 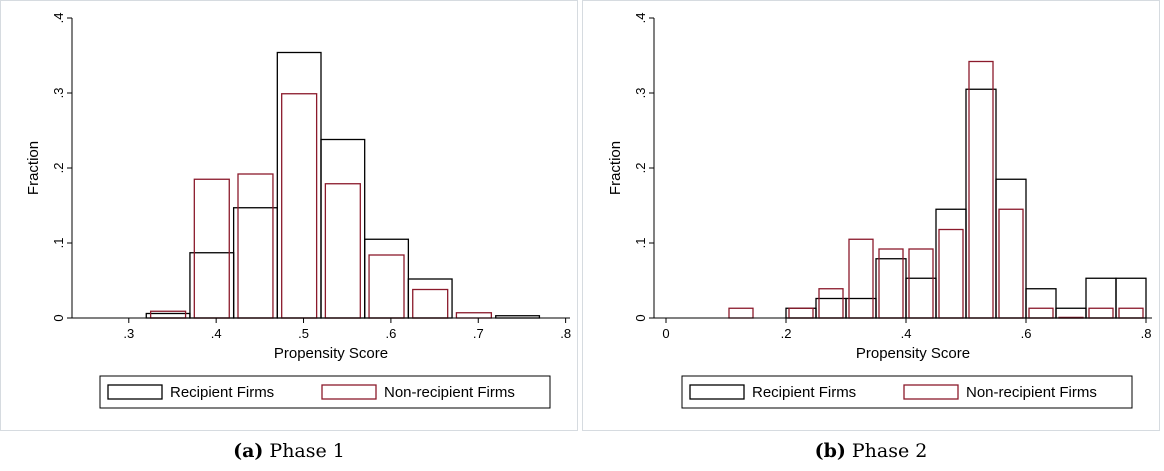 What do you see at coordinates (830, 451) in the screenshot?
I see `caption-label: (b)` at bounding box center [830, 451].